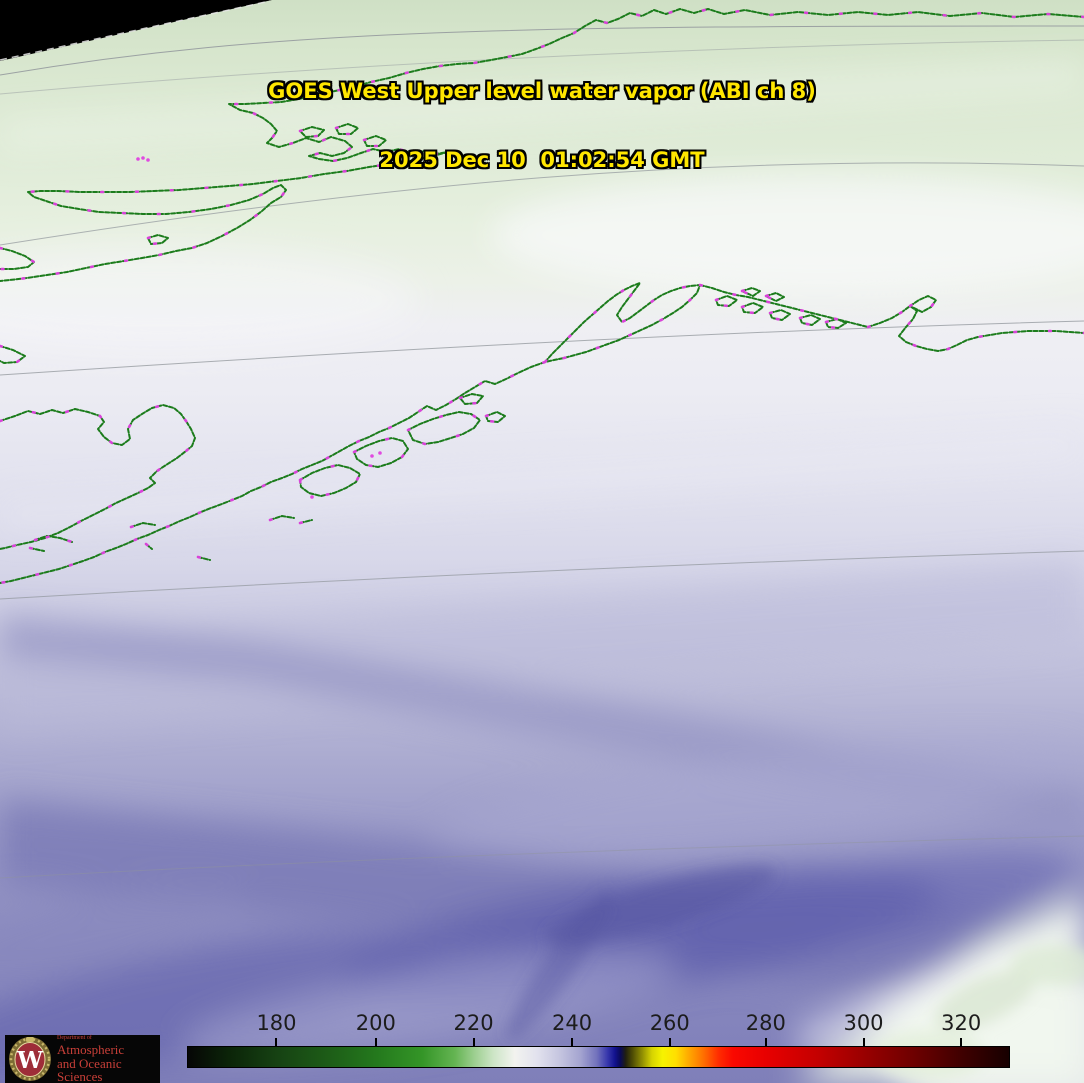  I want to click on station-dots, so click(259, 327).